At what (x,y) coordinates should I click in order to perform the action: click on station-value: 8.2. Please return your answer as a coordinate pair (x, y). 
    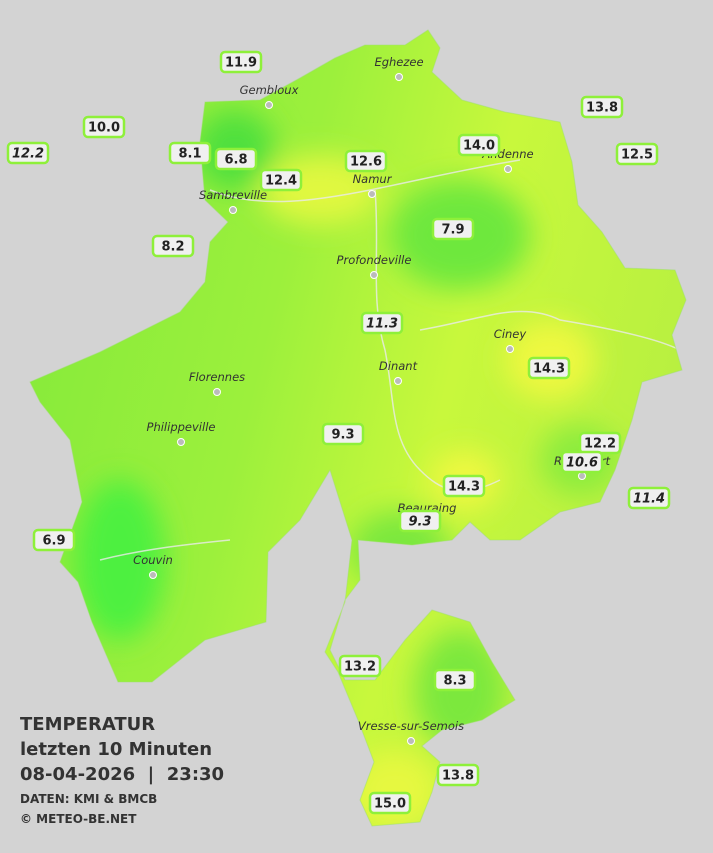
    Looking at the image, I should click on (172, 247).